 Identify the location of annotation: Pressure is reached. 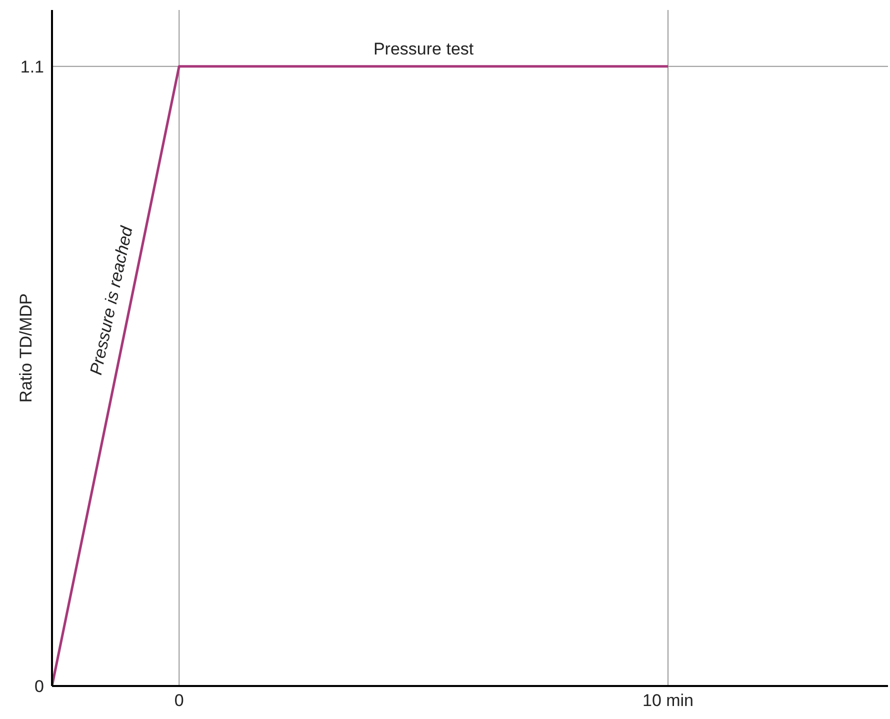
(111, 300).